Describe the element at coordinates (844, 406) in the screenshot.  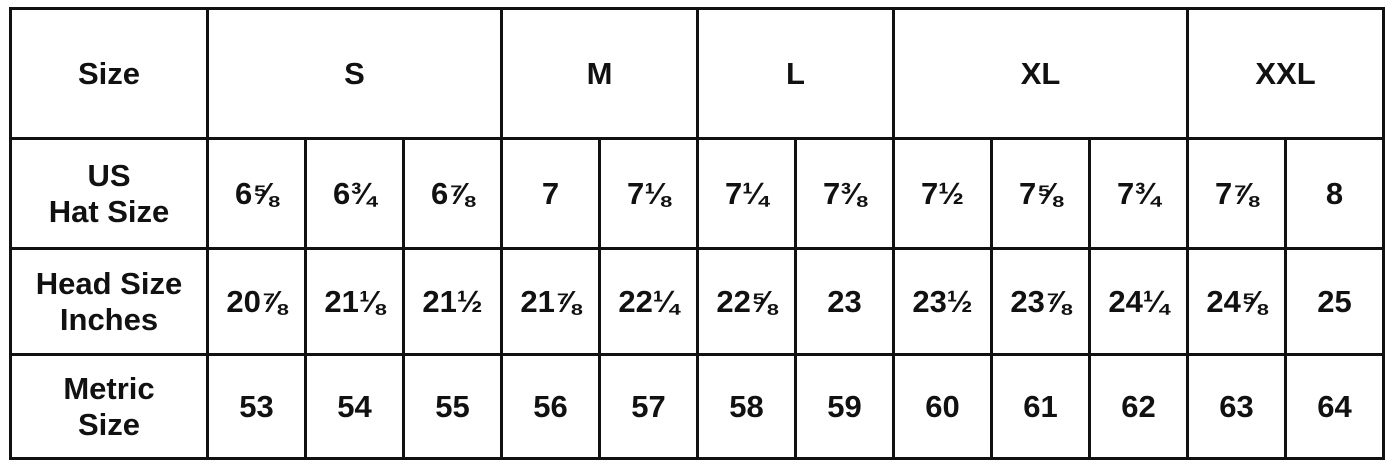
I see `metric-size-cell: 59` at that location.